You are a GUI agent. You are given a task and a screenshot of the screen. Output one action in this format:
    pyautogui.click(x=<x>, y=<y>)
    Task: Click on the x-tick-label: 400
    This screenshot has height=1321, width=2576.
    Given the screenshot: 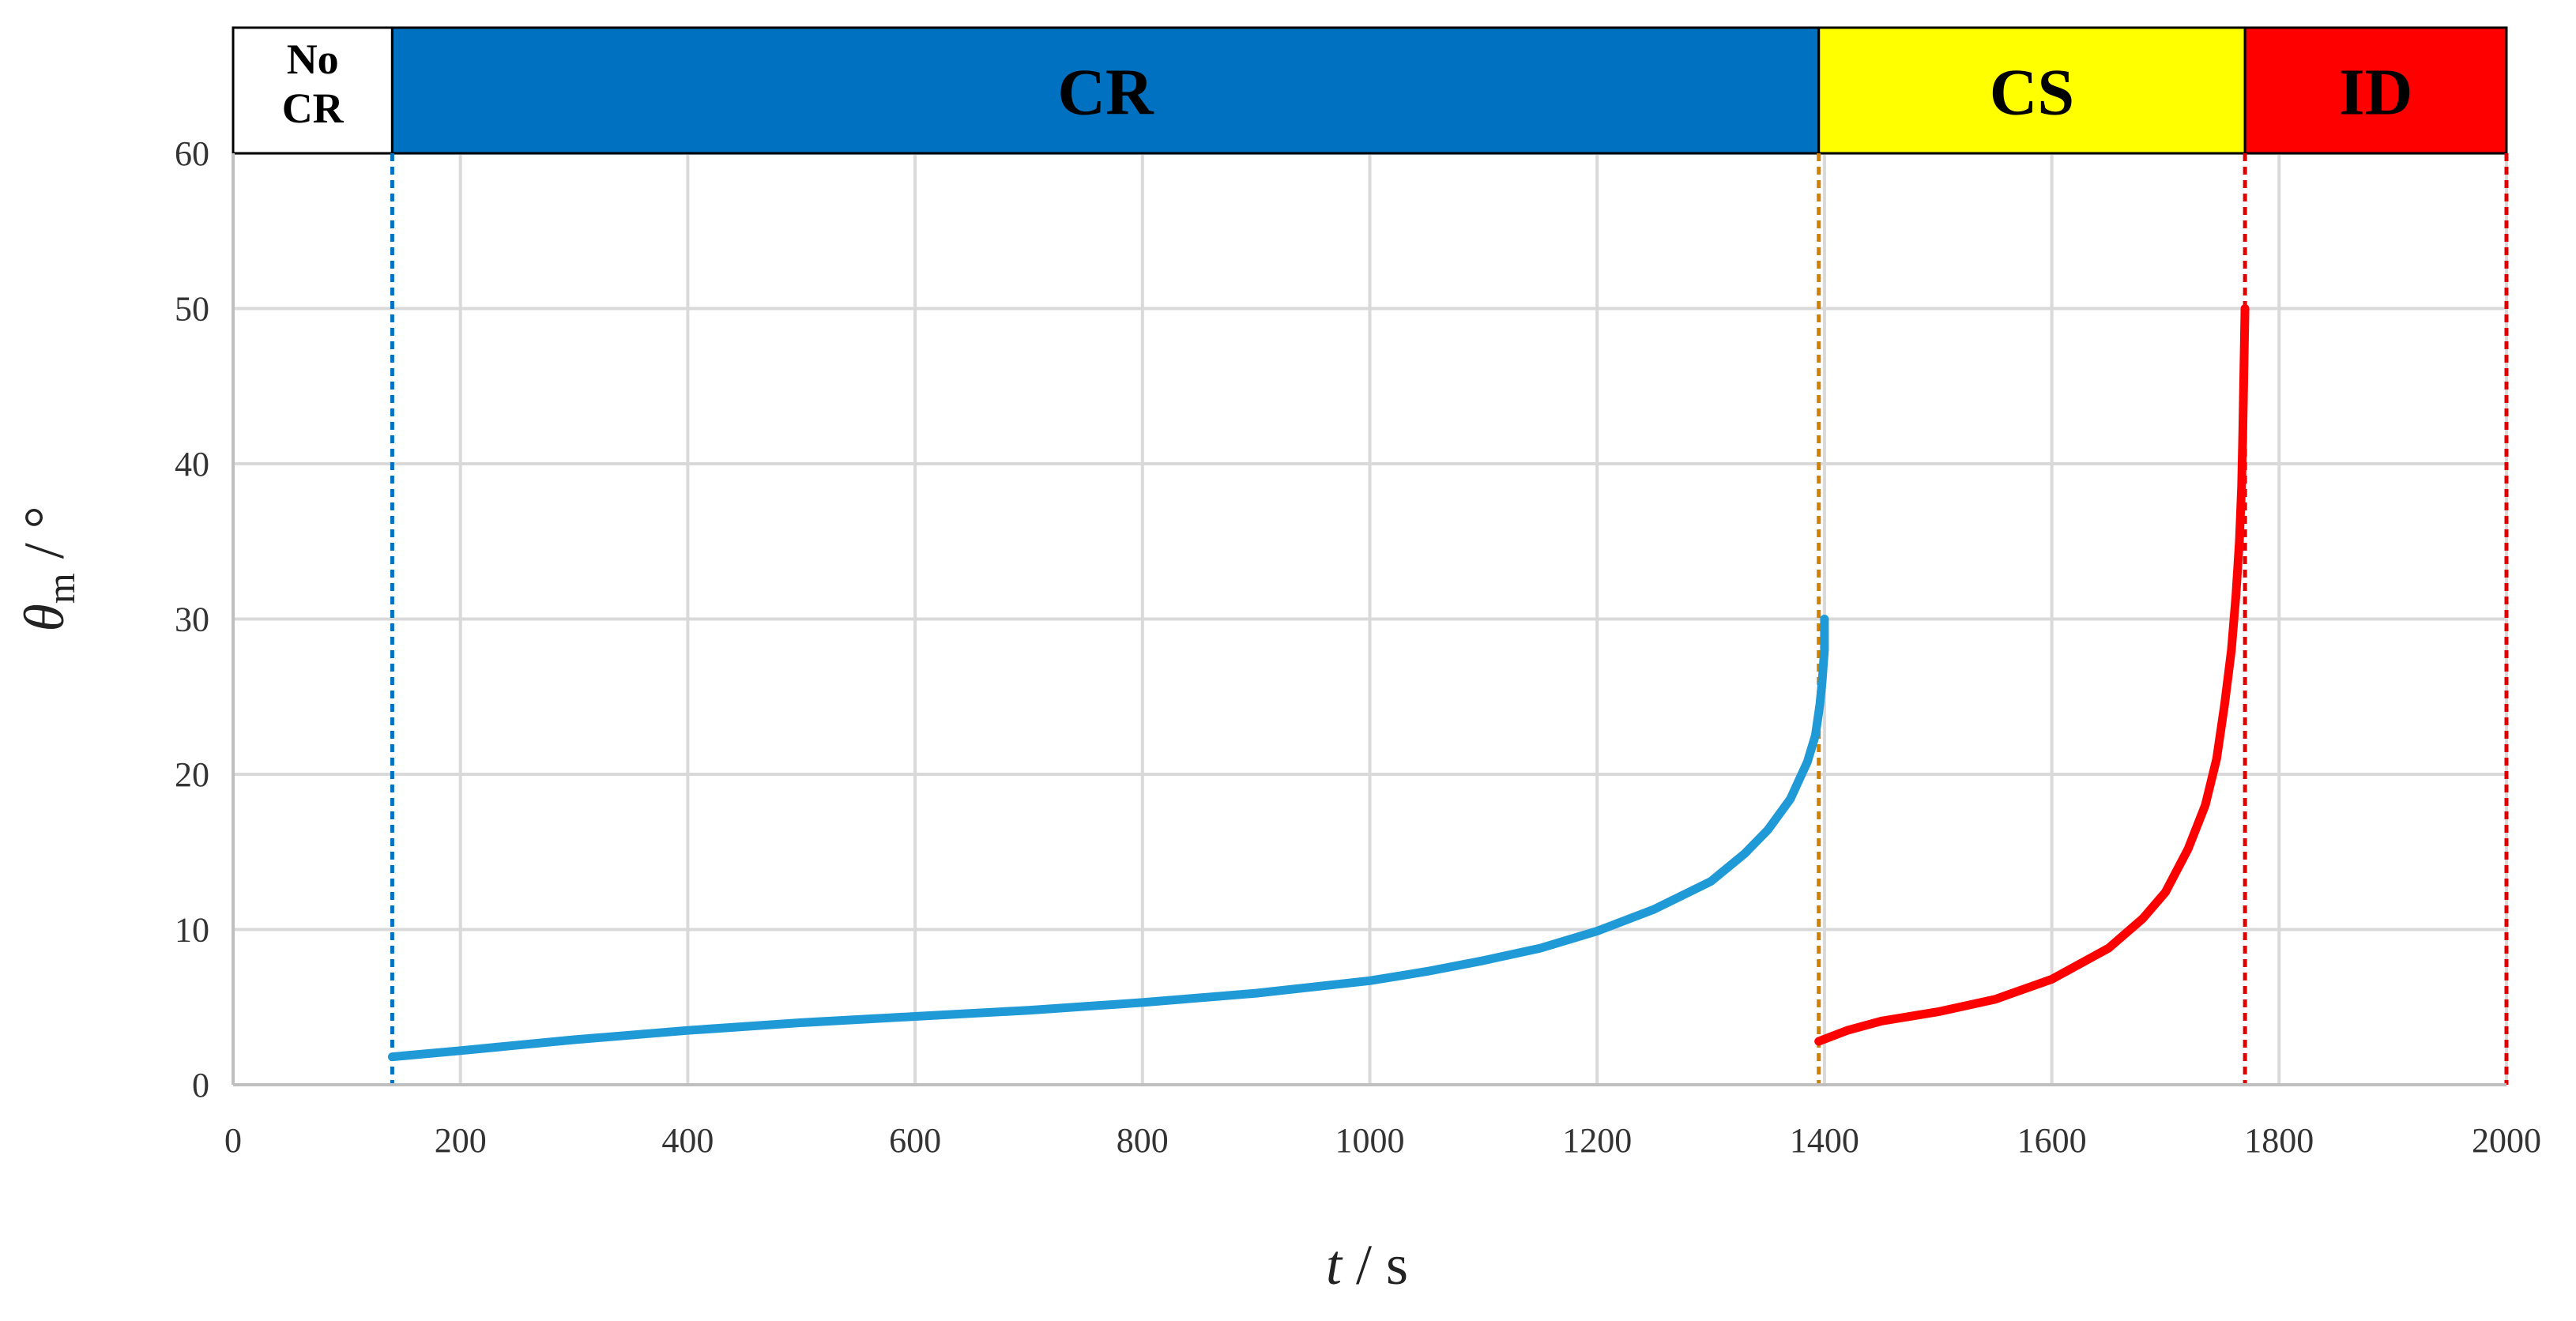 What is the action you would take?
    pyautogui.click(x=687, y=1141)
    